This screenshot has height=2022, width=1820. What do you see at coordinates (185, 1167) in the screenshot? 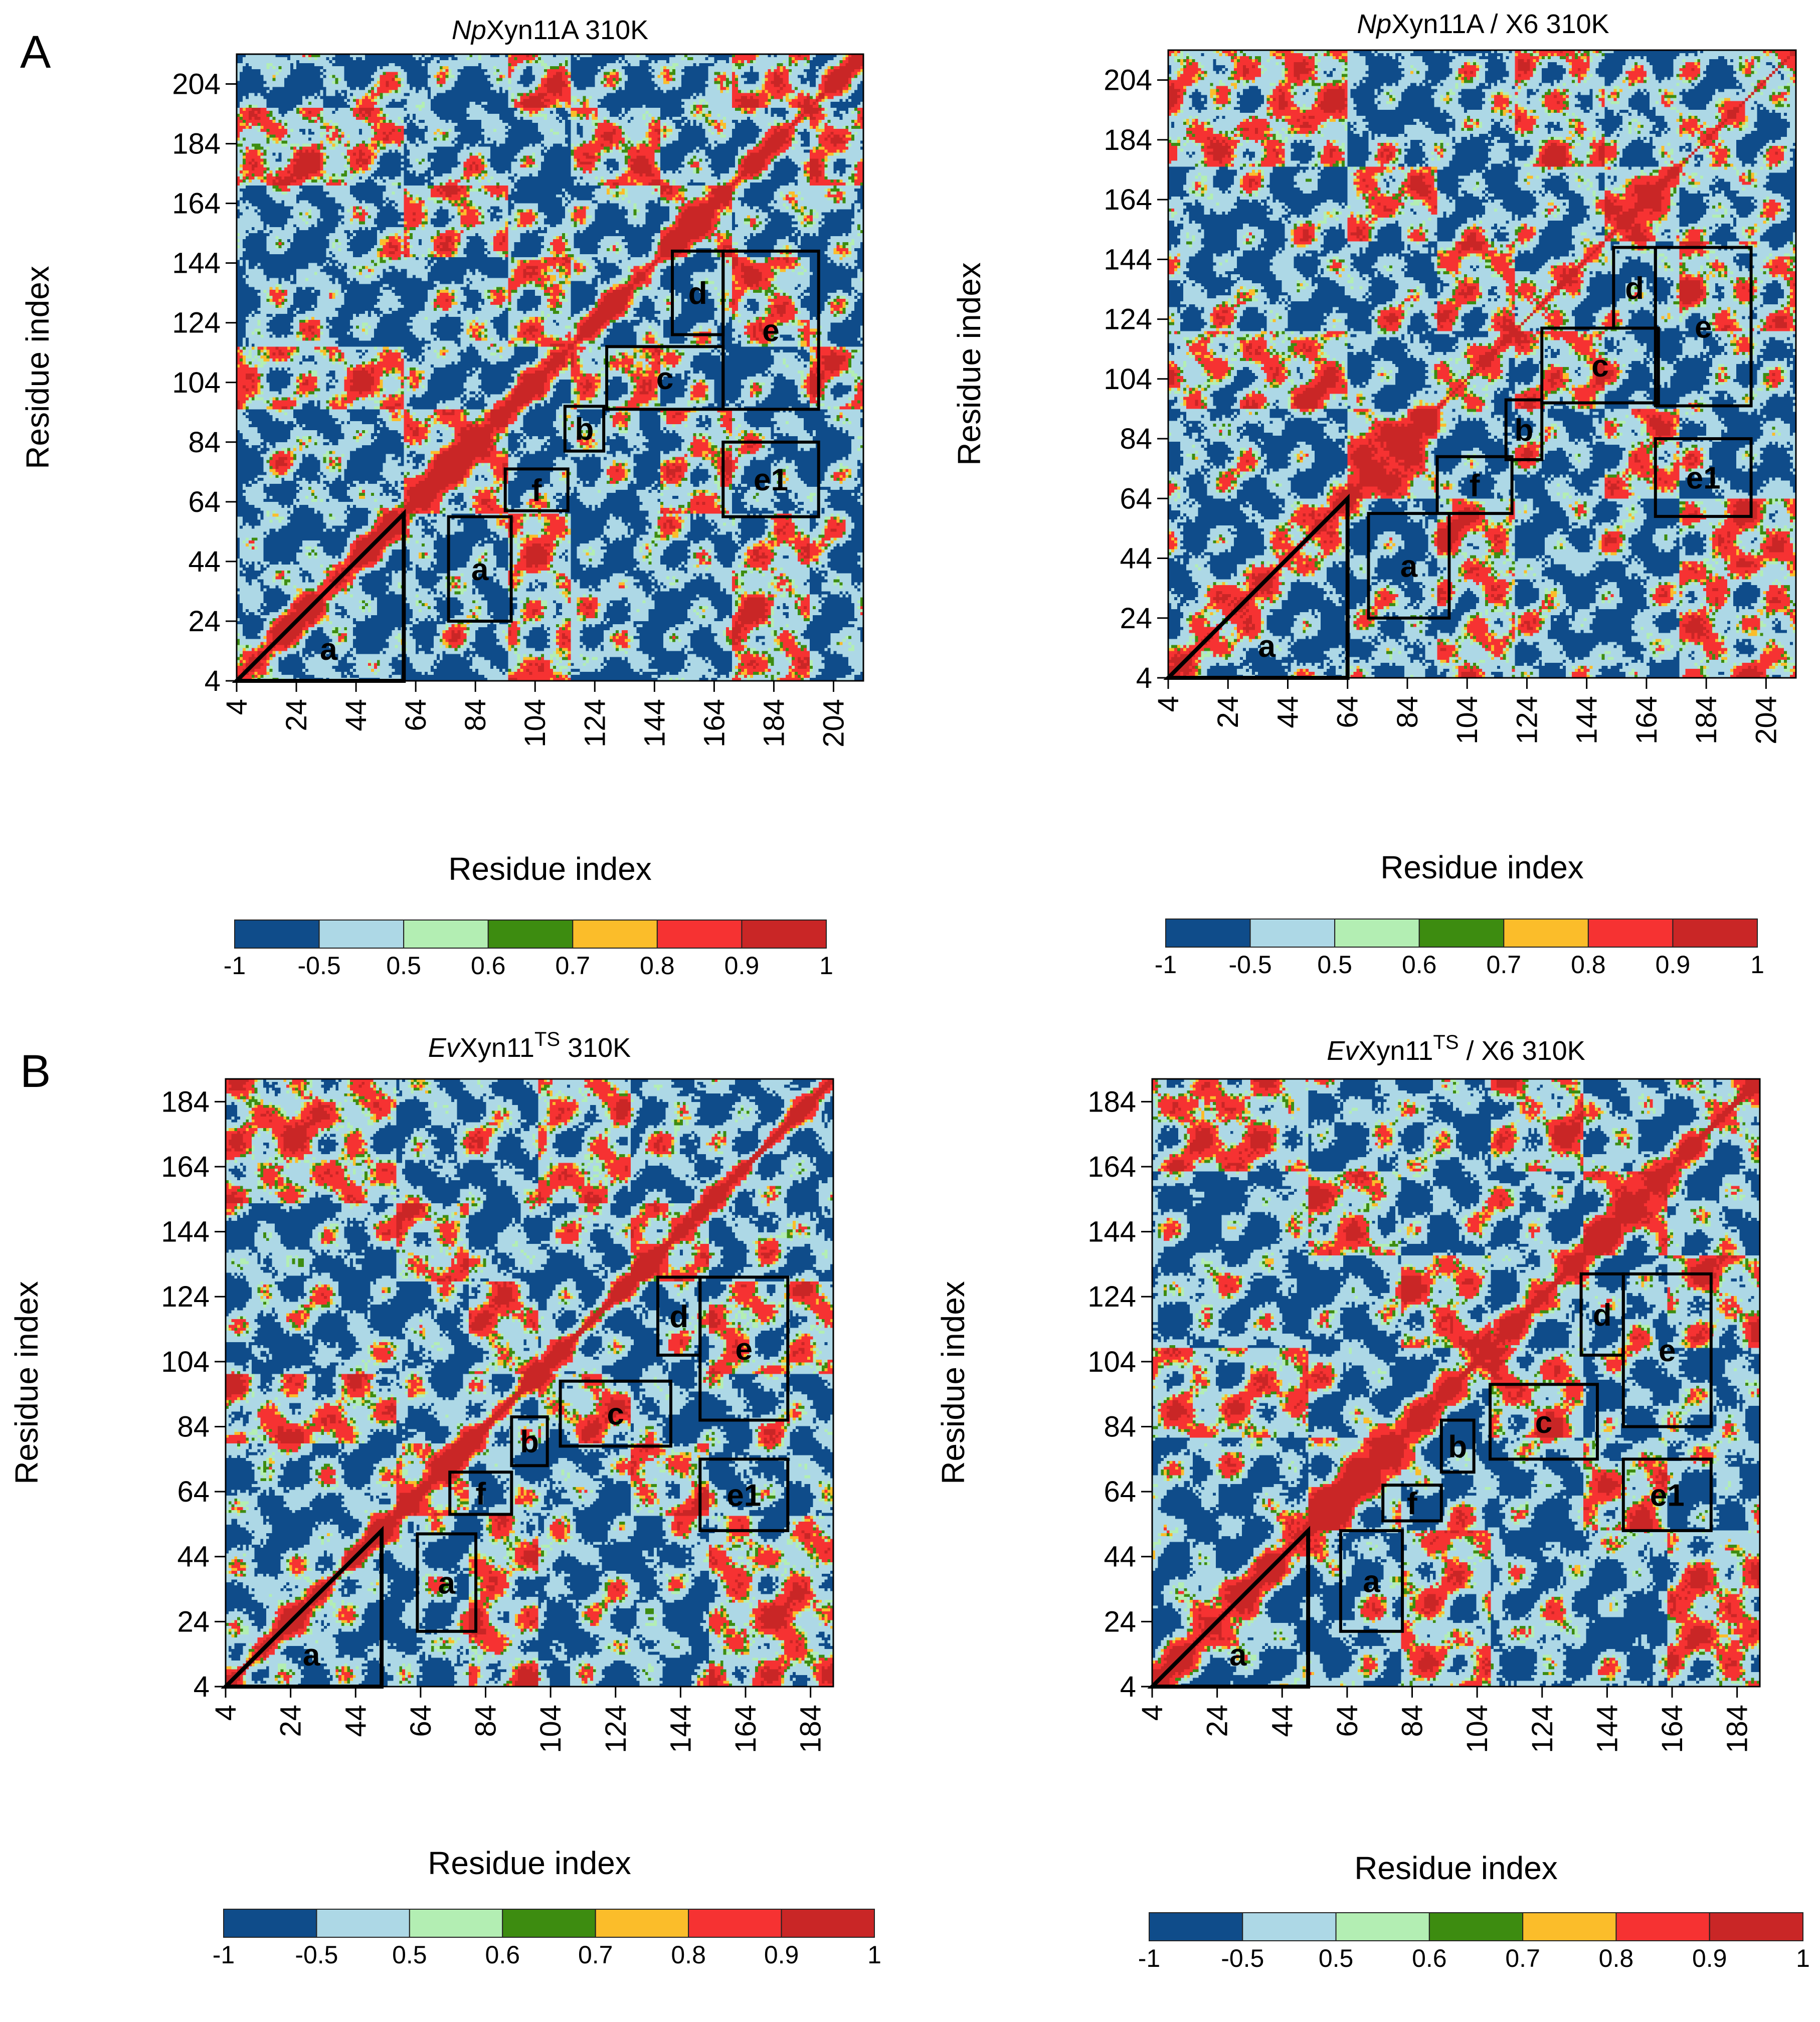
I see `y-tick-label: 164` at bounding box center [185, 1167].